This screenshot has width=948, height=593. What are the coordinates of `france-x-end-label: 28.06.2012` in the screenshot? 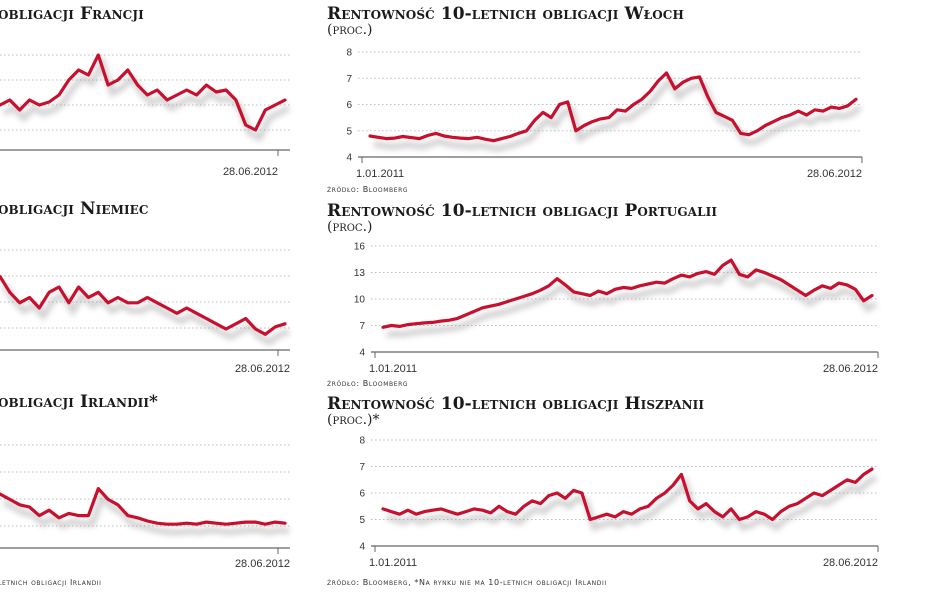 It's located at (250, 172).